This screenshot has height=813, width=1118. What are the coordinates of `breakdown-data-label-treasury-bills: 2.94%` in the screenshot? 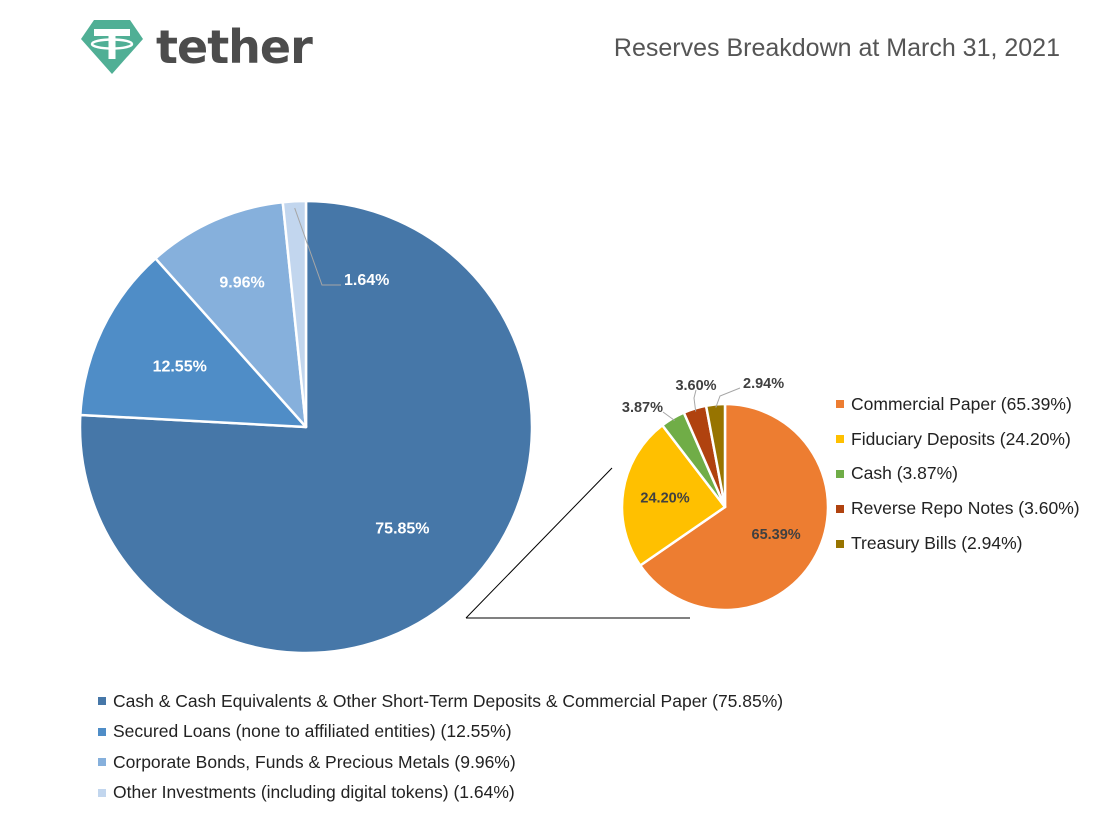 It's located at (763, 384).